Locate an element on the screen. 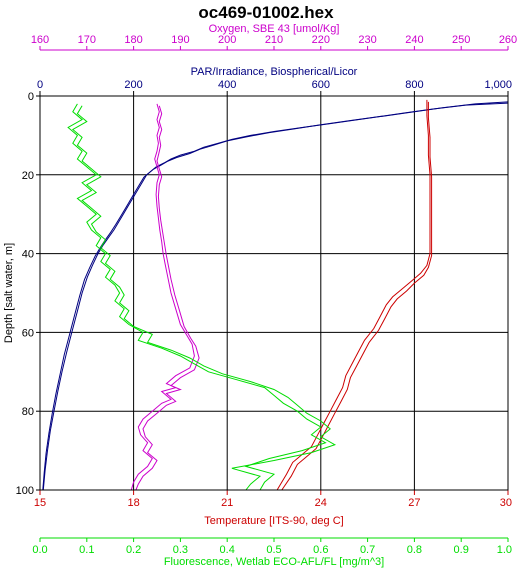  x-axis-title: PAR/Irradiance, Biospherical/Licor is located at coordinates (274, 72).